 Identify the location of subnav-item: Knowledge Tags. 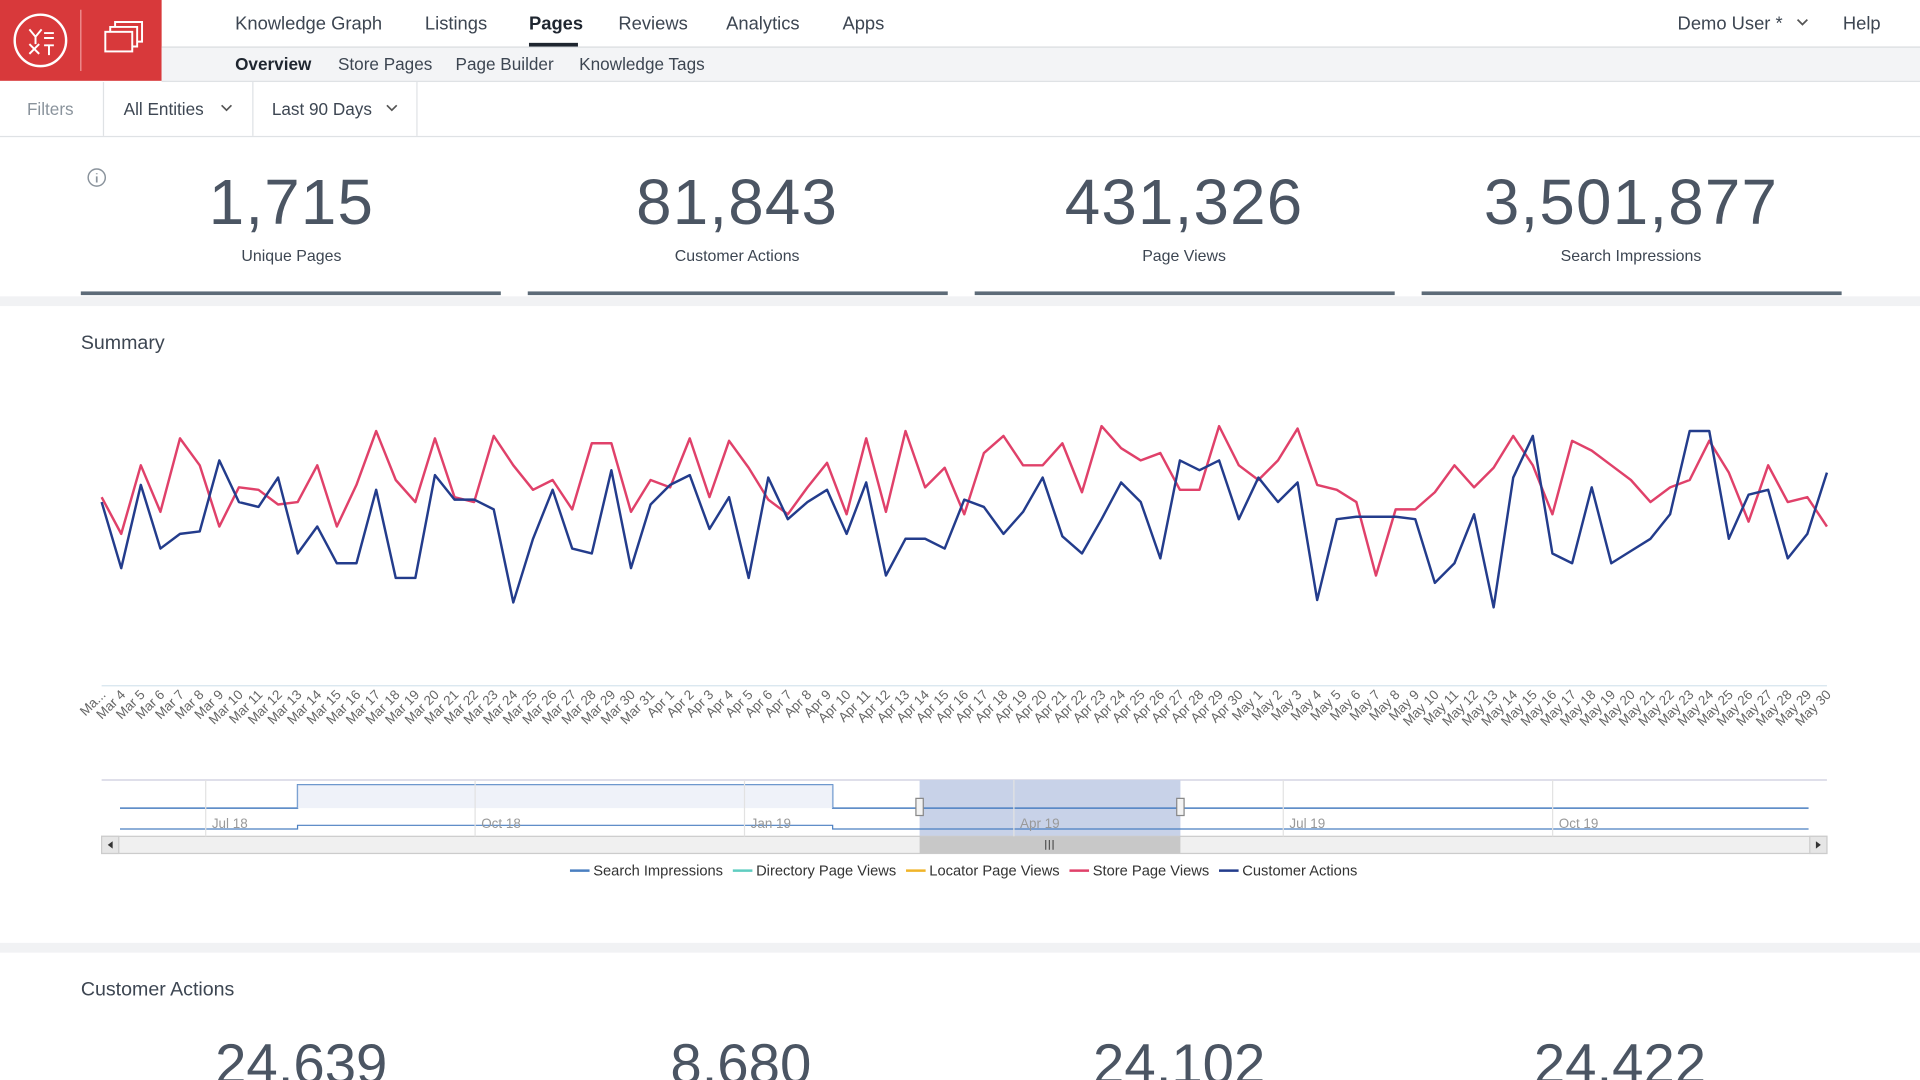
(642, 63).